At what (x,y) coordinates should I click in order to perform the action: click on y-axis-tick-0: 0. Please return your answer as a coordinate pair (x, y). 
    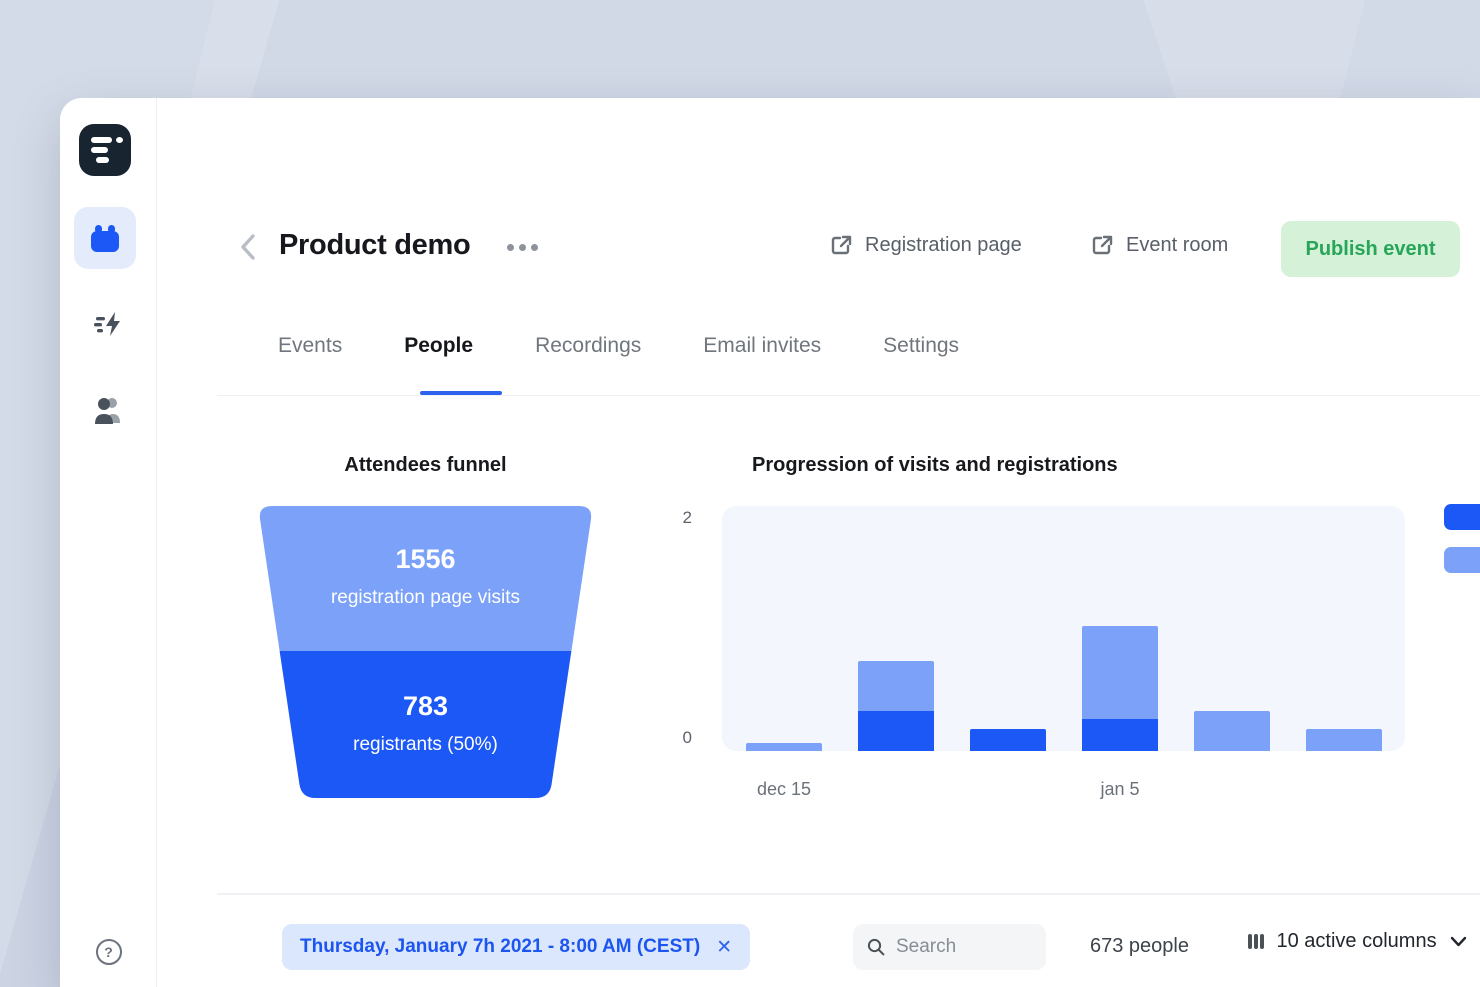
    Looking at the image, I should click on (687, 737).